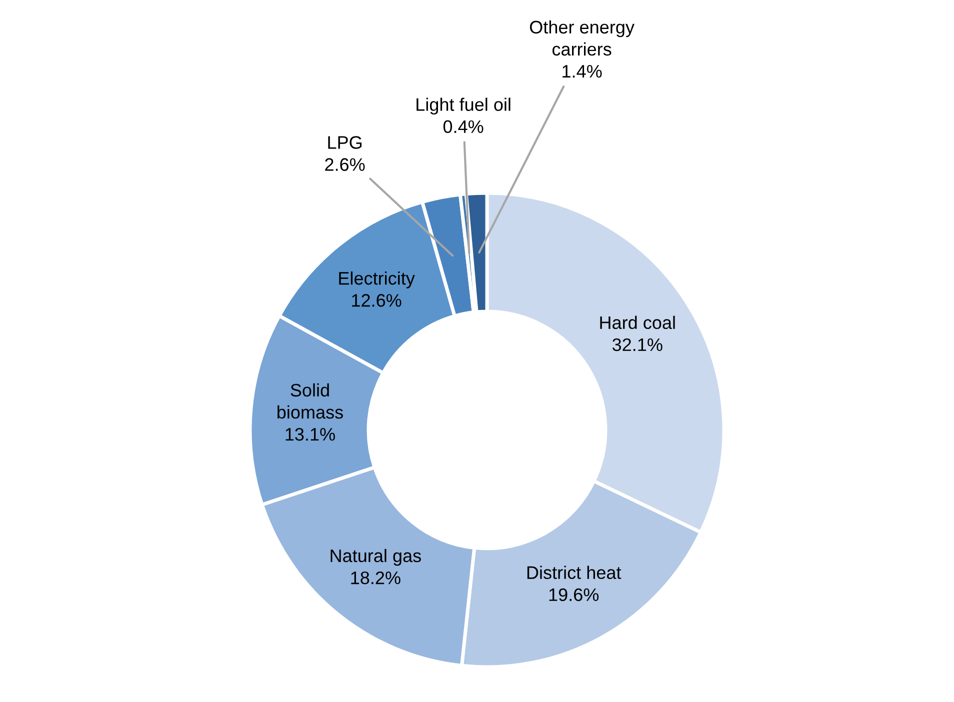 The width and height of the screenshot is (954, 702). Describe the element at coordinates (377, 279) in the screenshot. I see `slice-label: Electricity` at that location.